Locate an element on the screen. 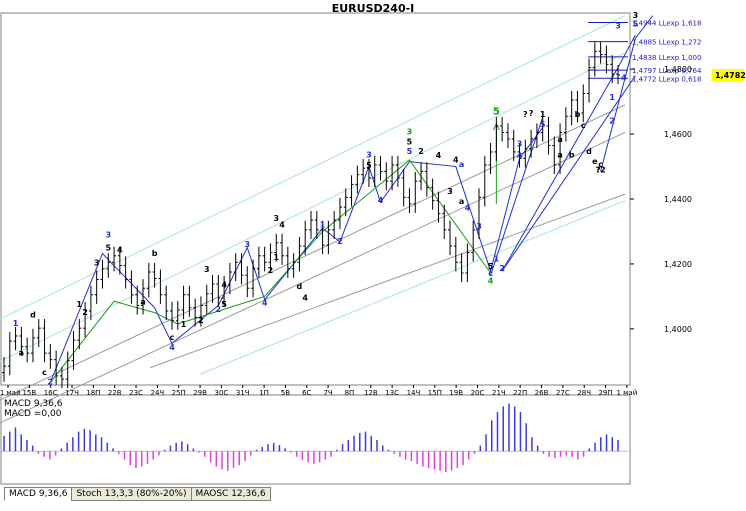  x-tick-label-24: 22П is located at coordinates (520, 393).